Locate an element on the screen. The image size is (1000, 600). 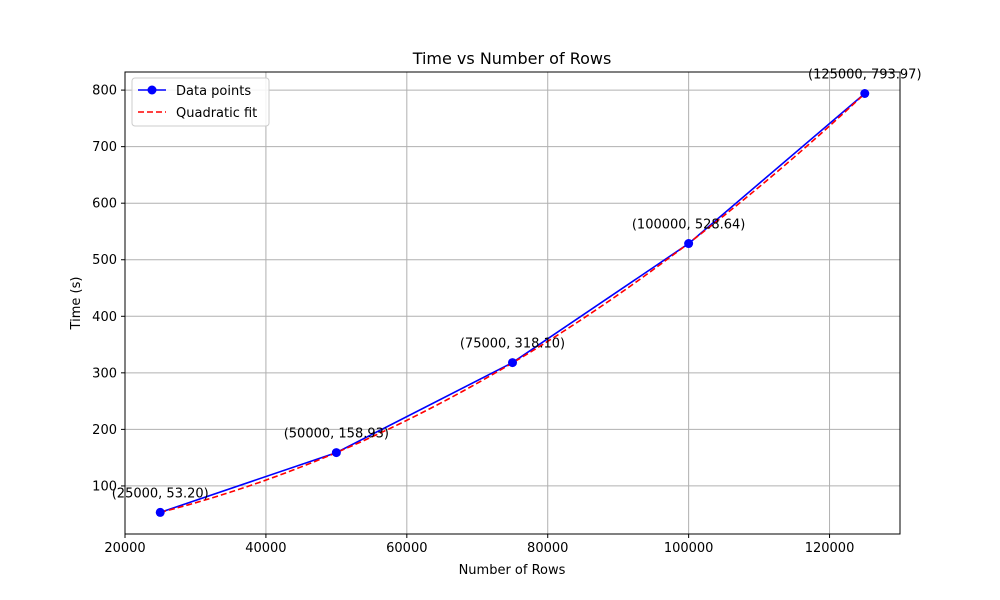
legend: Data points Quadratic fit is located at coordinates (200, 102).